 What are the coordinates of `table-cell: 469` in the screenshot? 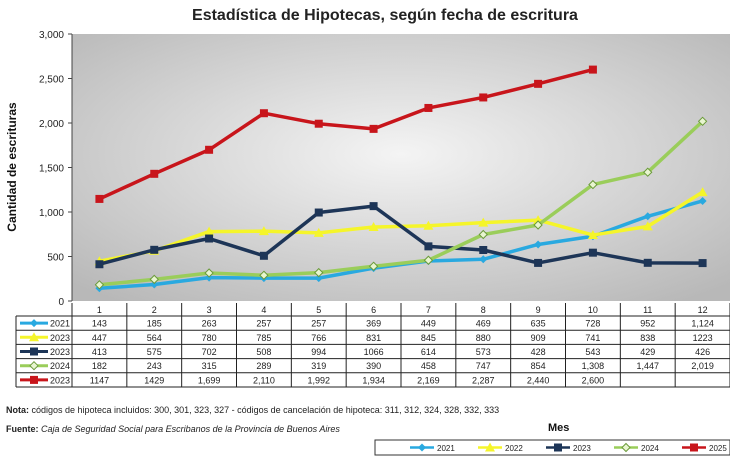 It's located at (483, 324).